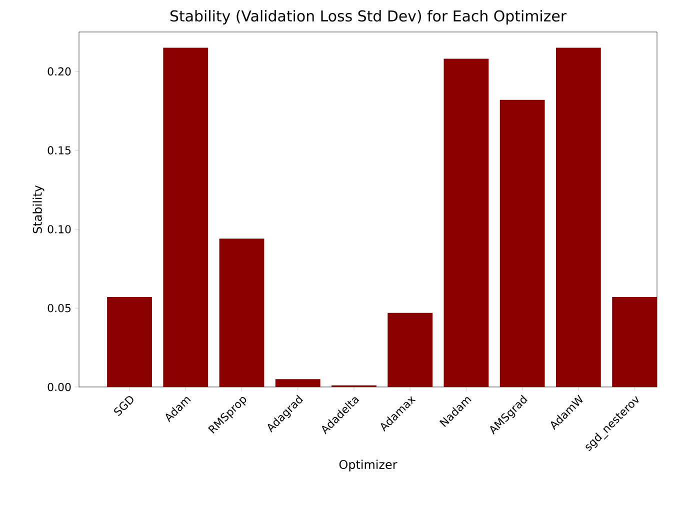 This screenshot has width=674, height=506. Describe the element at coordinates (368, 466) in the screenshot. I see `x-axis-title: Optimizer` at that location.